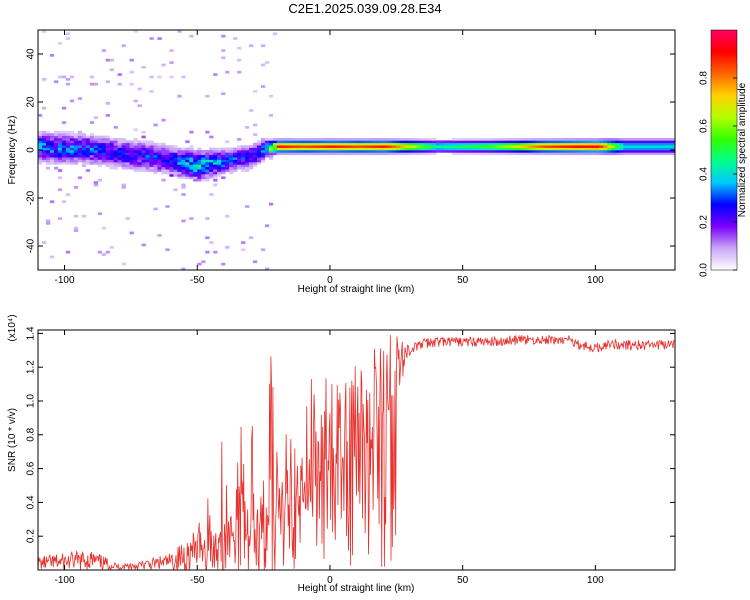 Image resolution: width=750 pixels, height=600 pixels. I want to click on x-tick-label: 0, so click(330, 280).